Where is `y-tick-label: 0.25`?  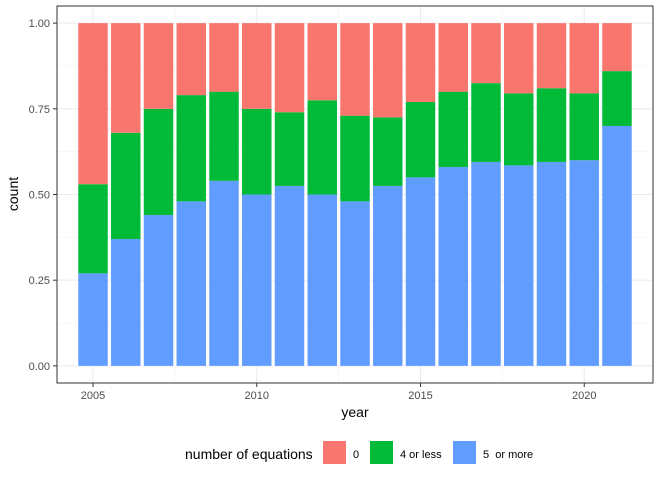
y-tick-label: 0.25 is located at coordinates (39, 281).